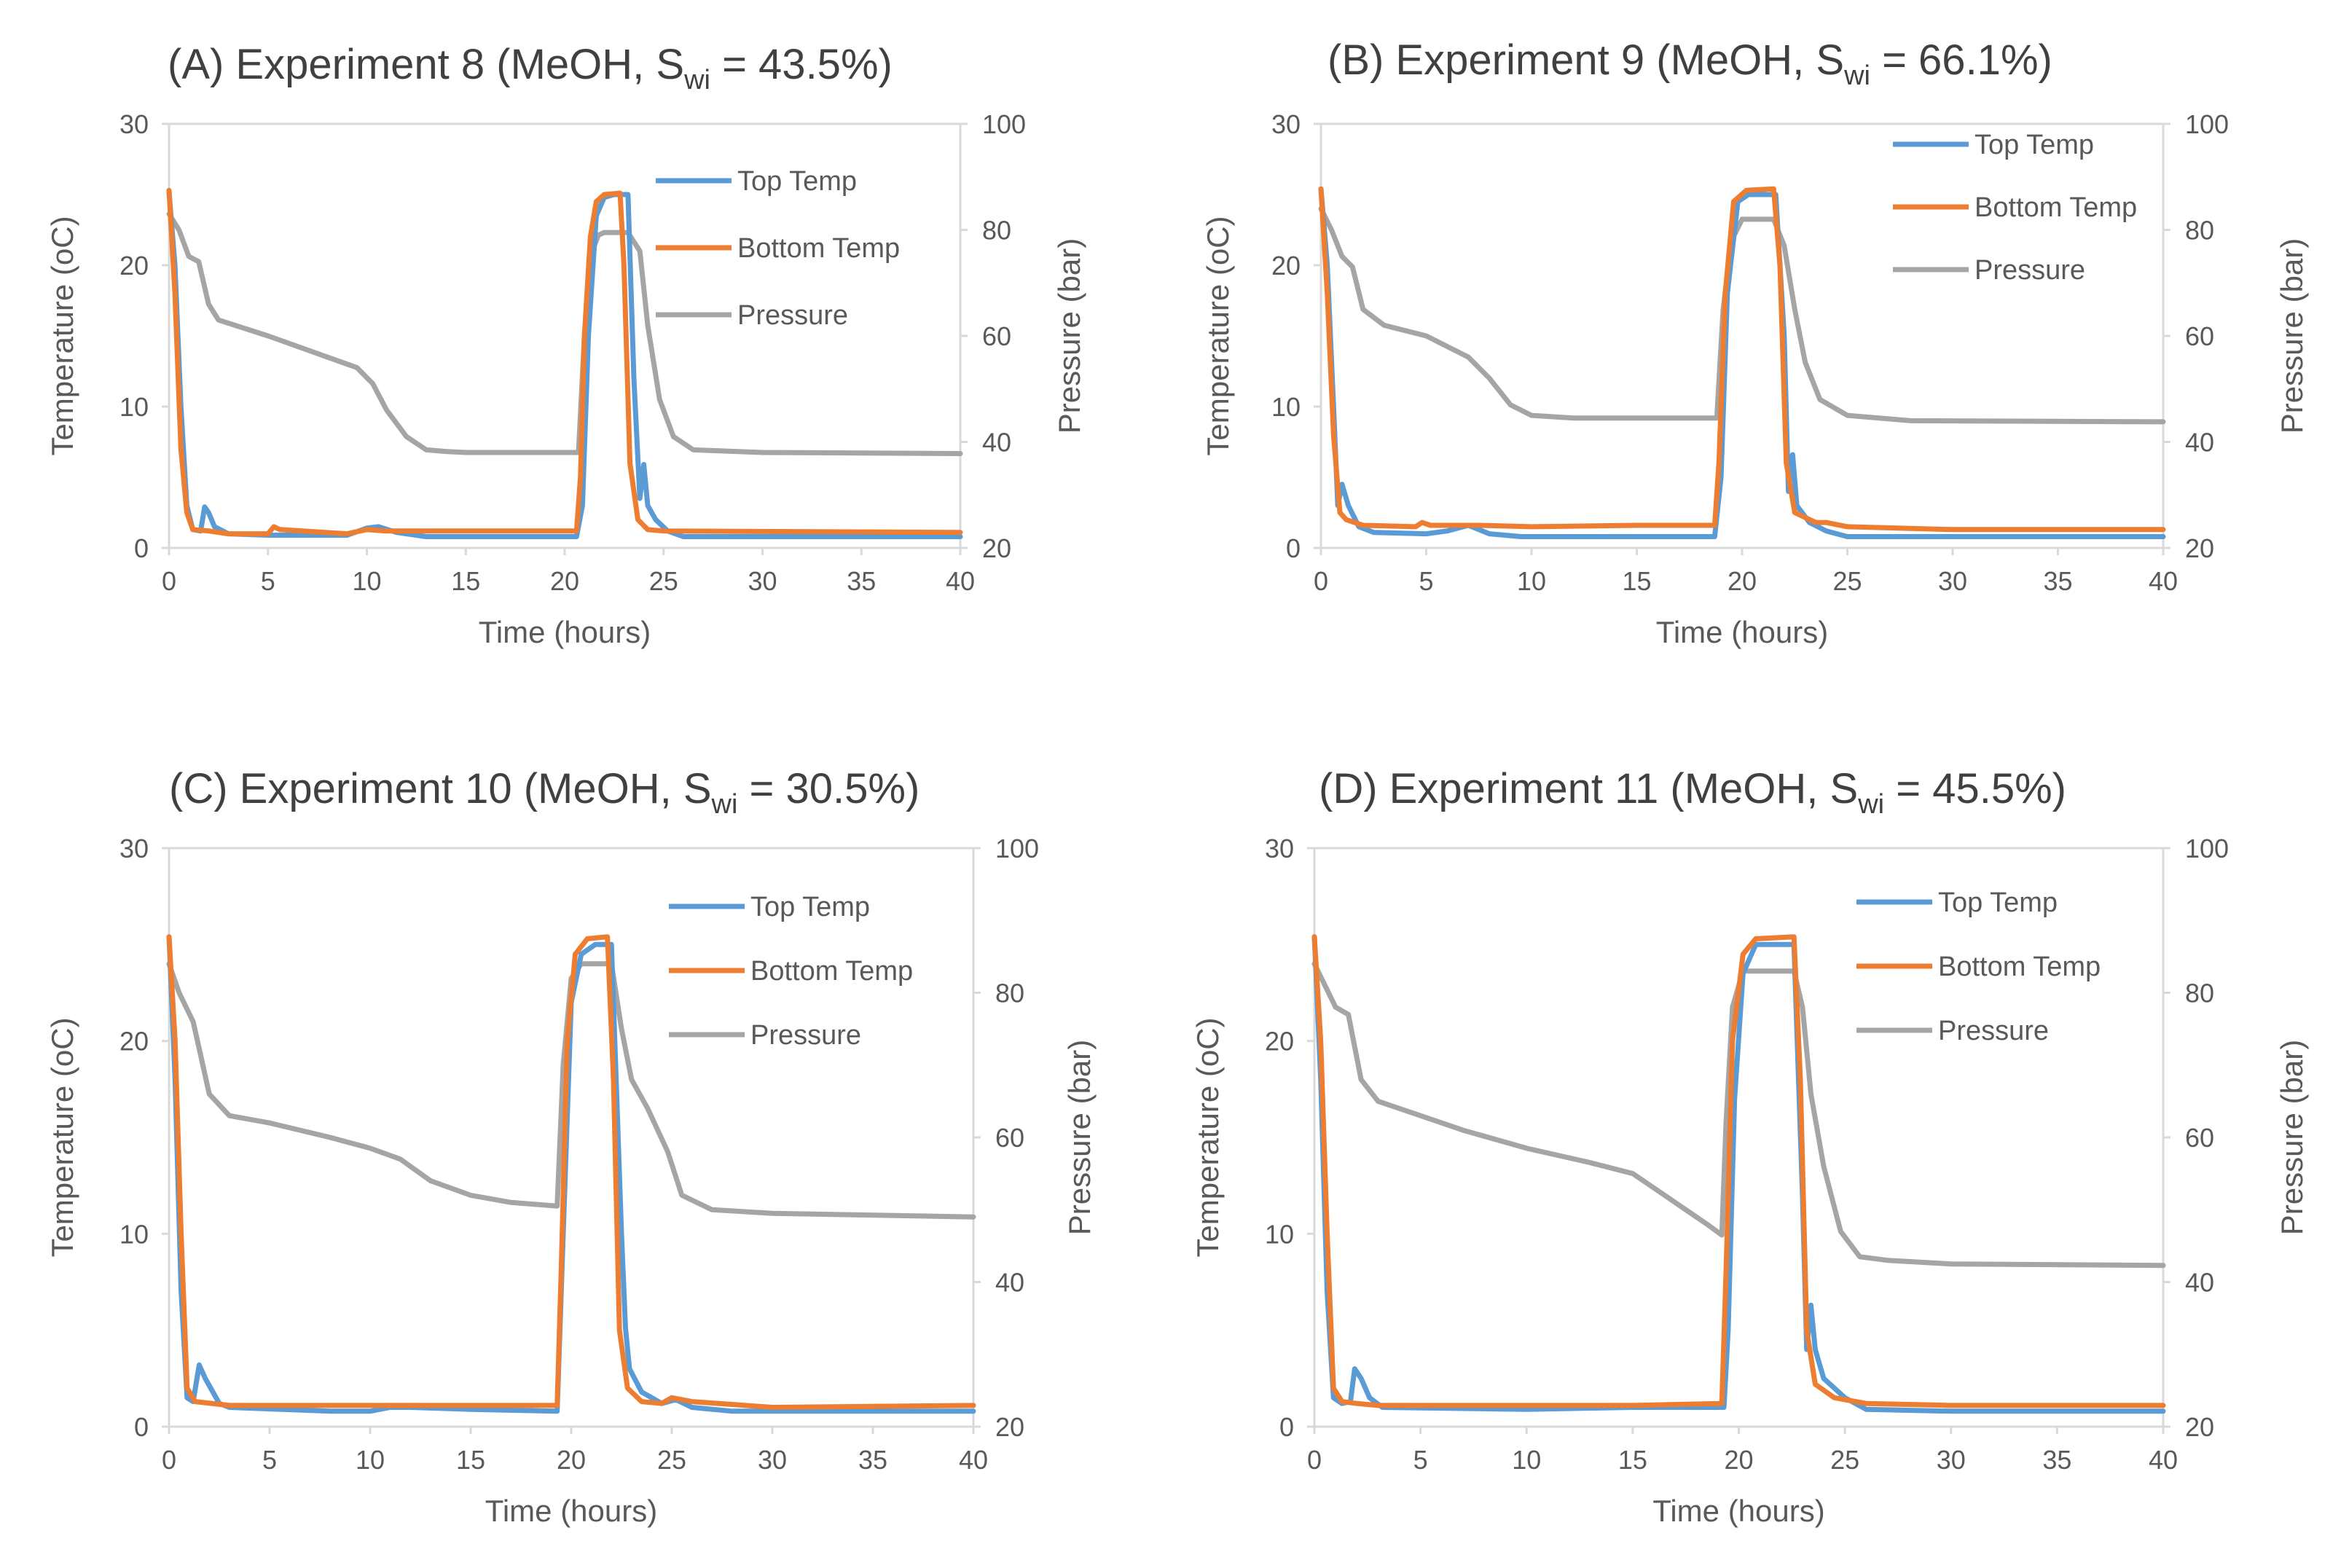  I want to click on chart-title-tail: = 45.5%), so click(1975, 788).